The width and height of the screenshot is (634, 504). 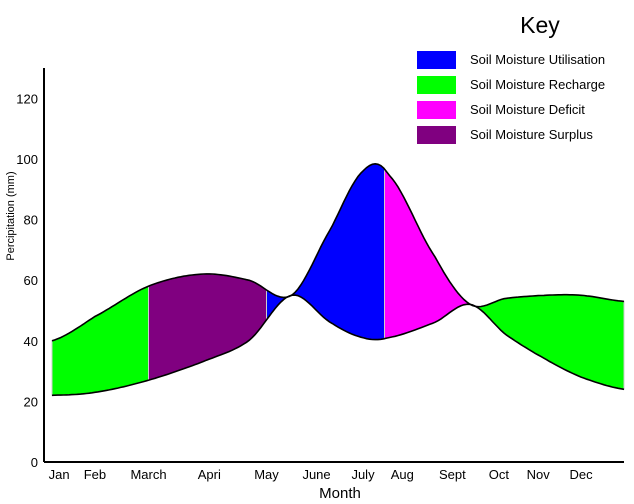 What do you see at coordinates (402, 474) in the screenshot?
I see `x-tick-label-aug: Aug` at bounding box center [402, 474].